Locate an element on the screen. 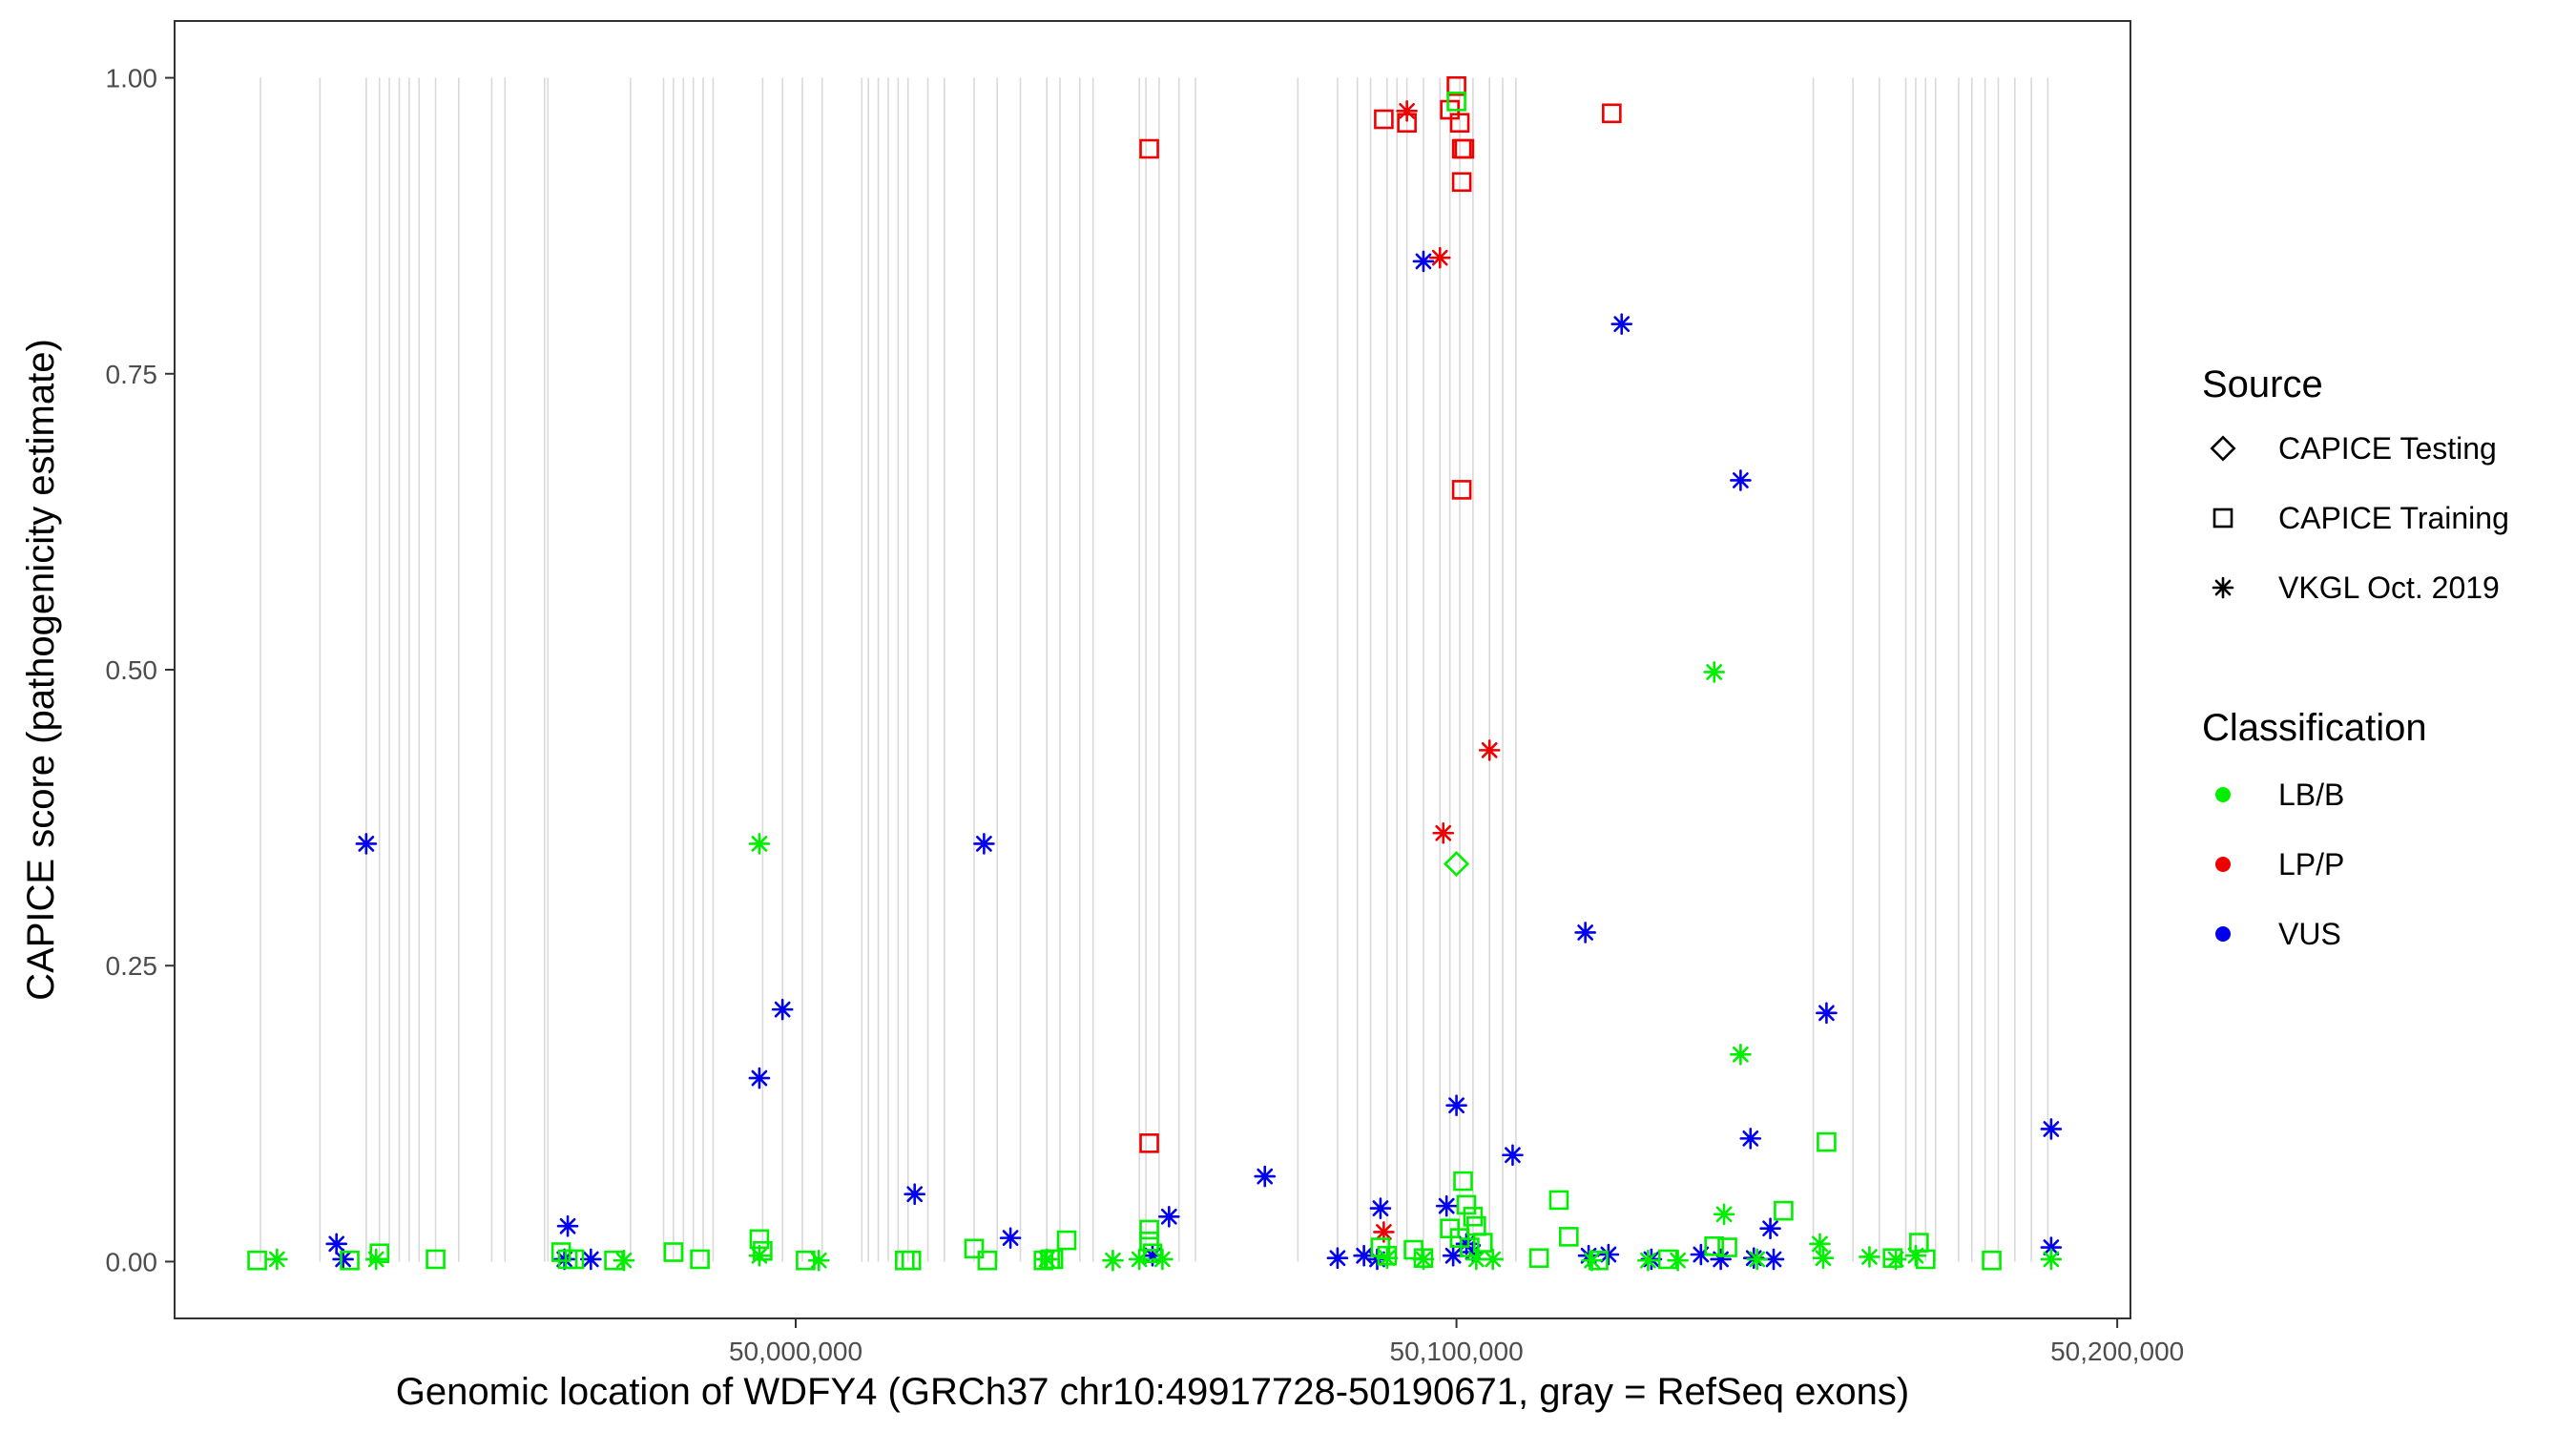 The image size is (2576, 1431). y-tick-label: 0.00 is located at coordinates (132, 1262).